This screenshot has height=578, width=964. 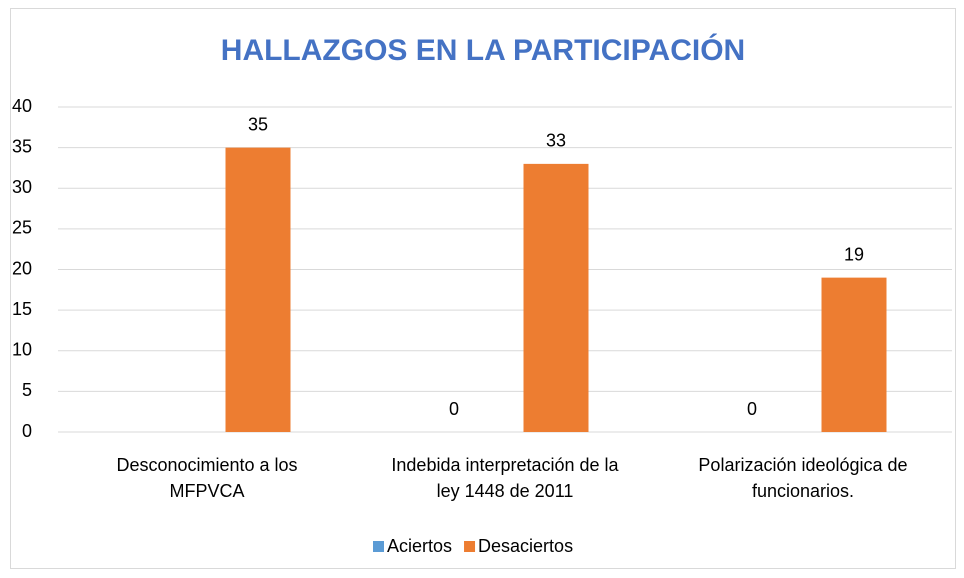 What do you see at coordinates (22, 228) in the screenshot?
I see `y-tick-label: 25` at bounding box center [22, 228].